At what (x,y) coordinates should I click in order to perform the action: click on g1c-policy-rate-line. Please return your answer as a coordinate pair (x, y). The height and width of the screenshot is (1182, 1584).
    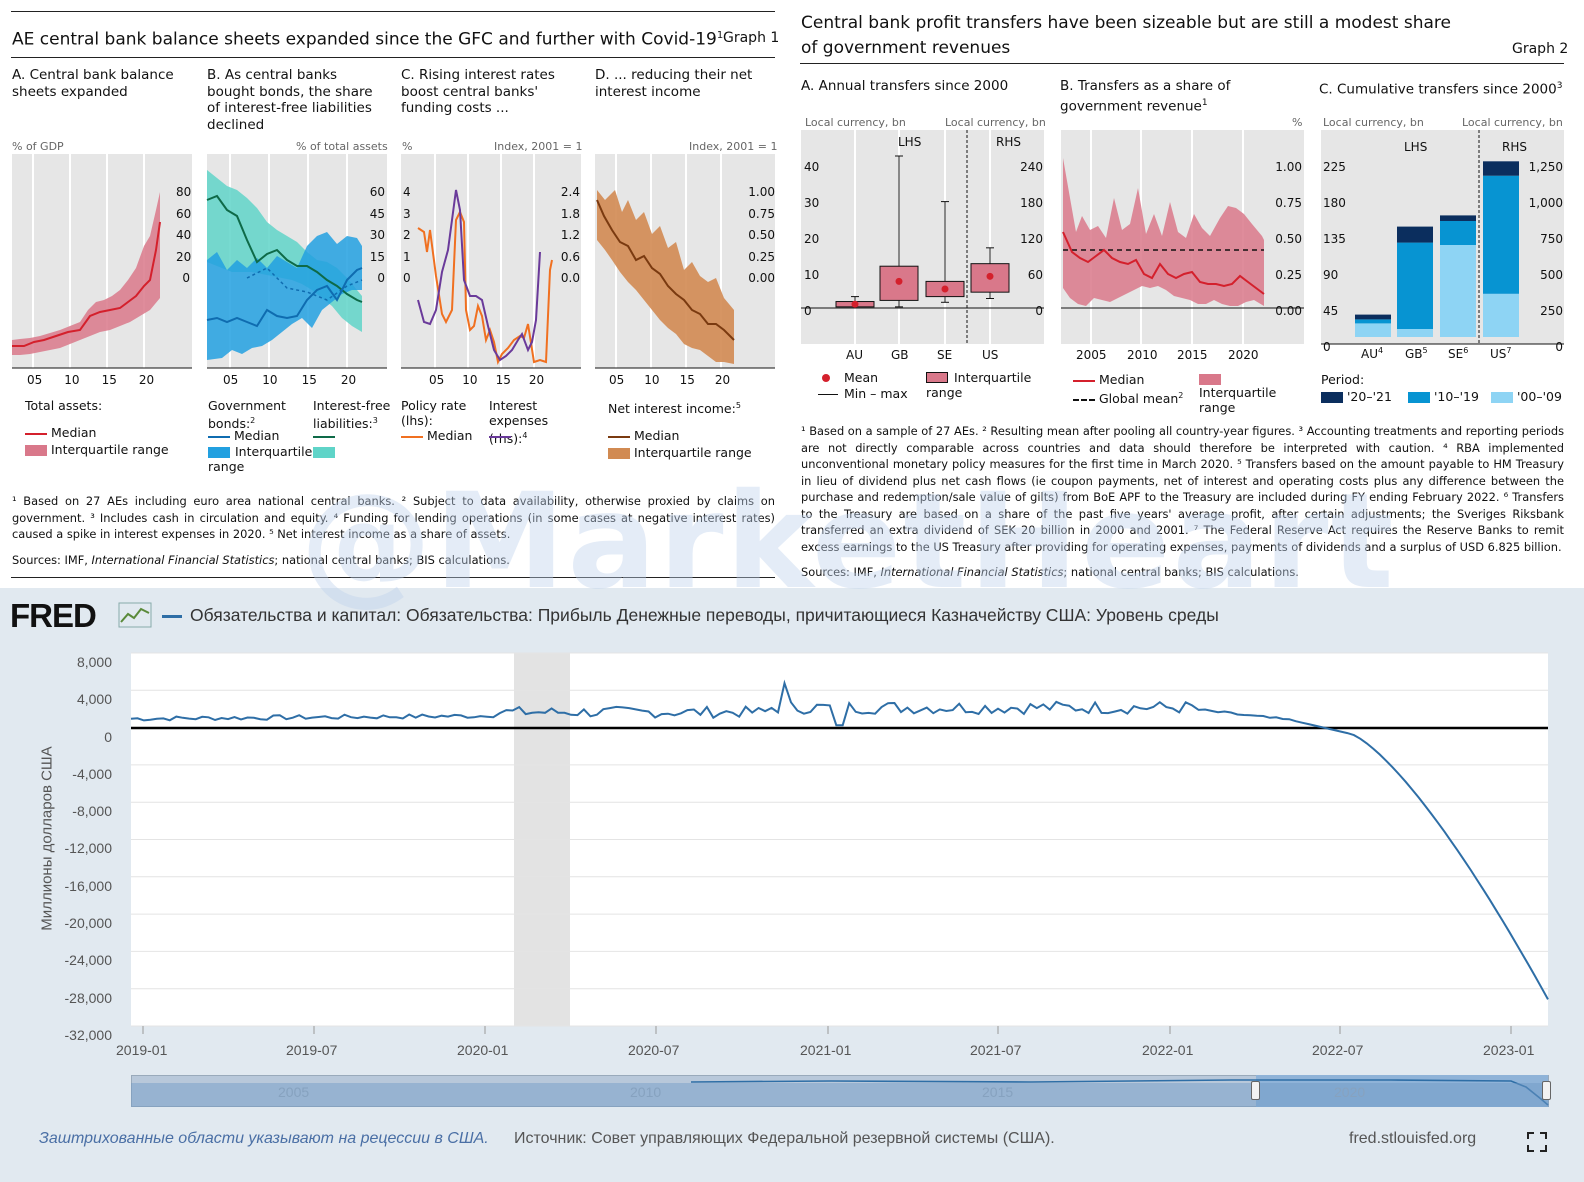
    Looking at the image, I should click on (485, 287).